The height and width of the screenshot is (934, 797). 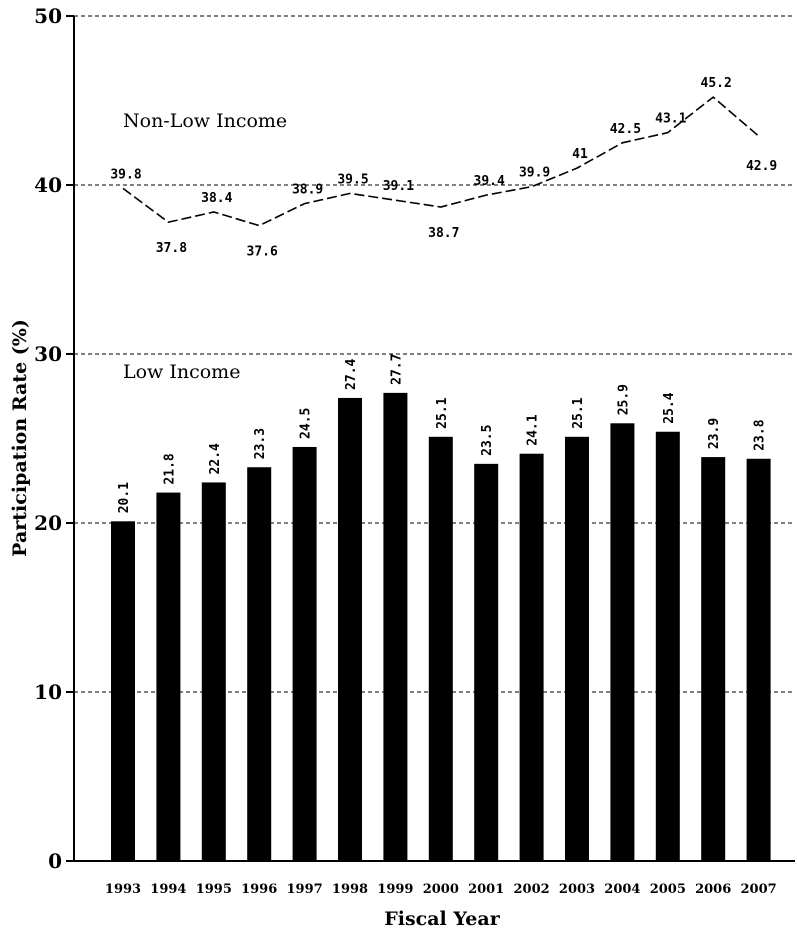 I want to click on bar-2005, so click(x=667, y=646).